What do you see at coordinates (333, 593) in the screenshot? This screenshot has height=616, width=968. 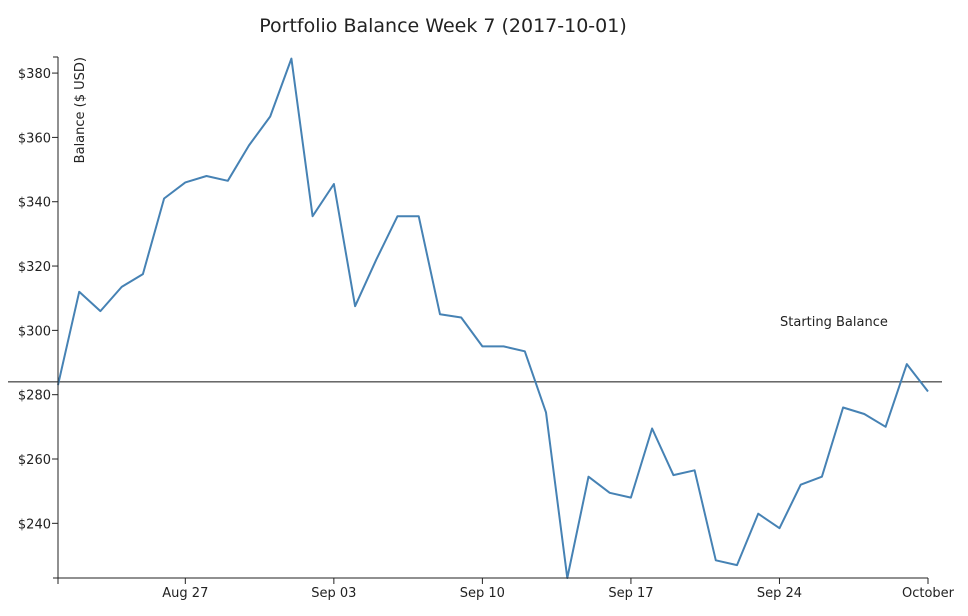 I see `x-tick-label: Sep 03` at bounding box center [333, 593].